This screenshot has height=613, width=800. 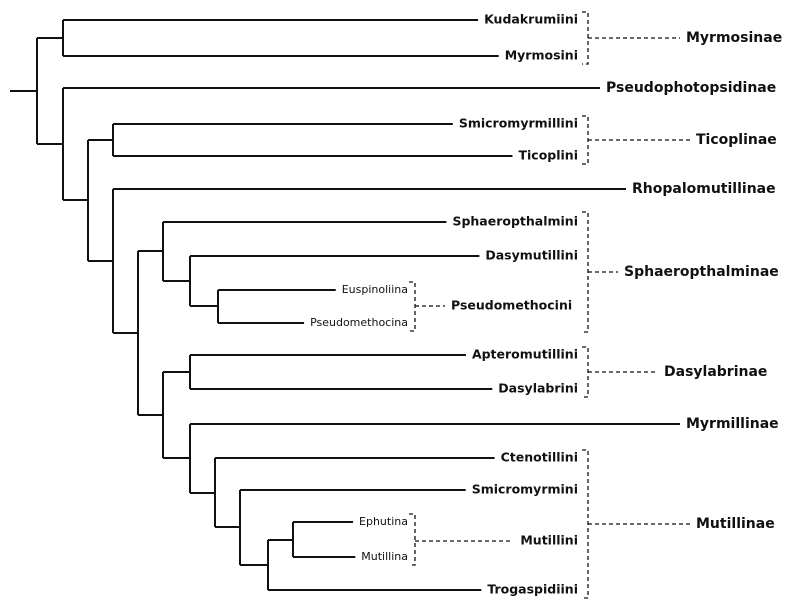 What do you see at coordinates (532, 589) in the screenshot?
I see `tribe-label: Trogaspidiini` at bounding box center [532, 589].